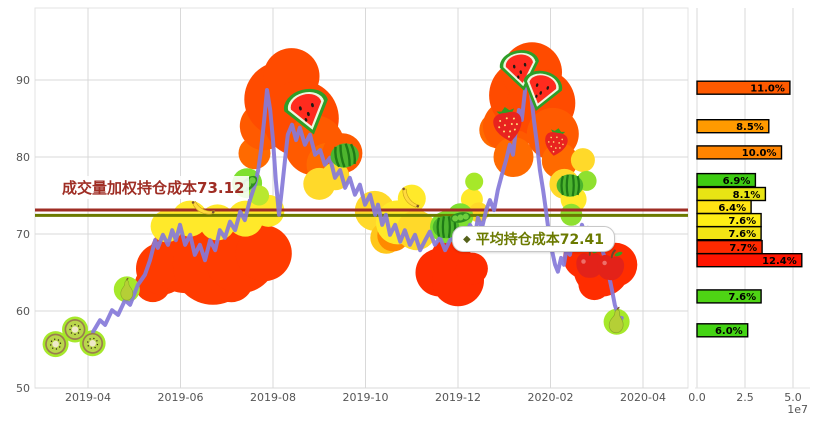  Describe the element at coordinates (366, 397) in the screenshot. I see `x-tick-label: 2019-10` at that location.